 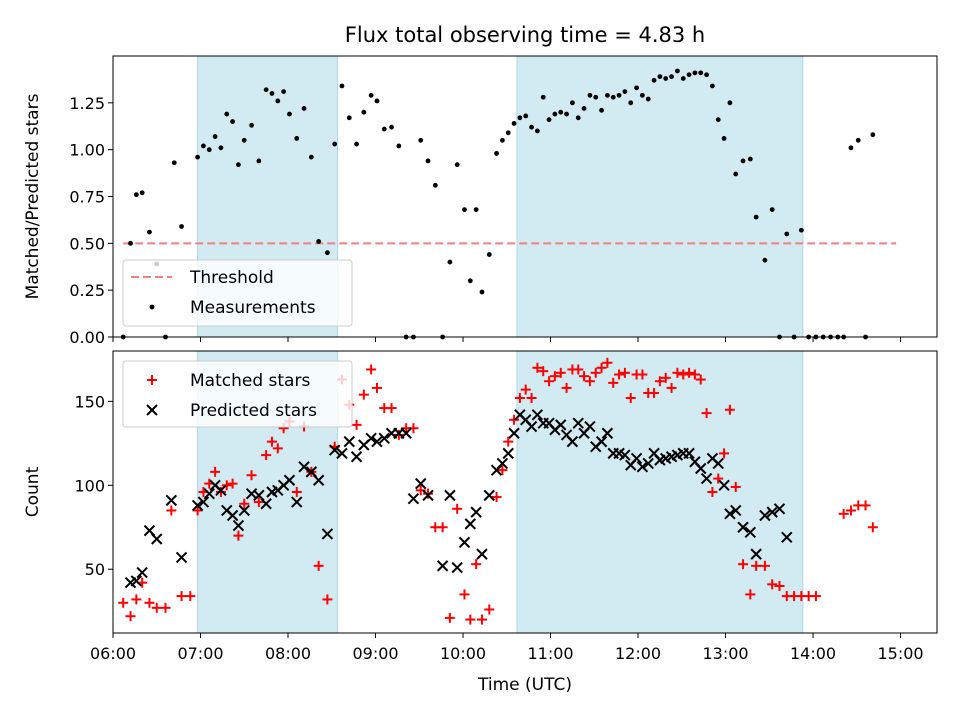 I want to click on x-axis-label: Time (UTC), so click(x=524, y=685).